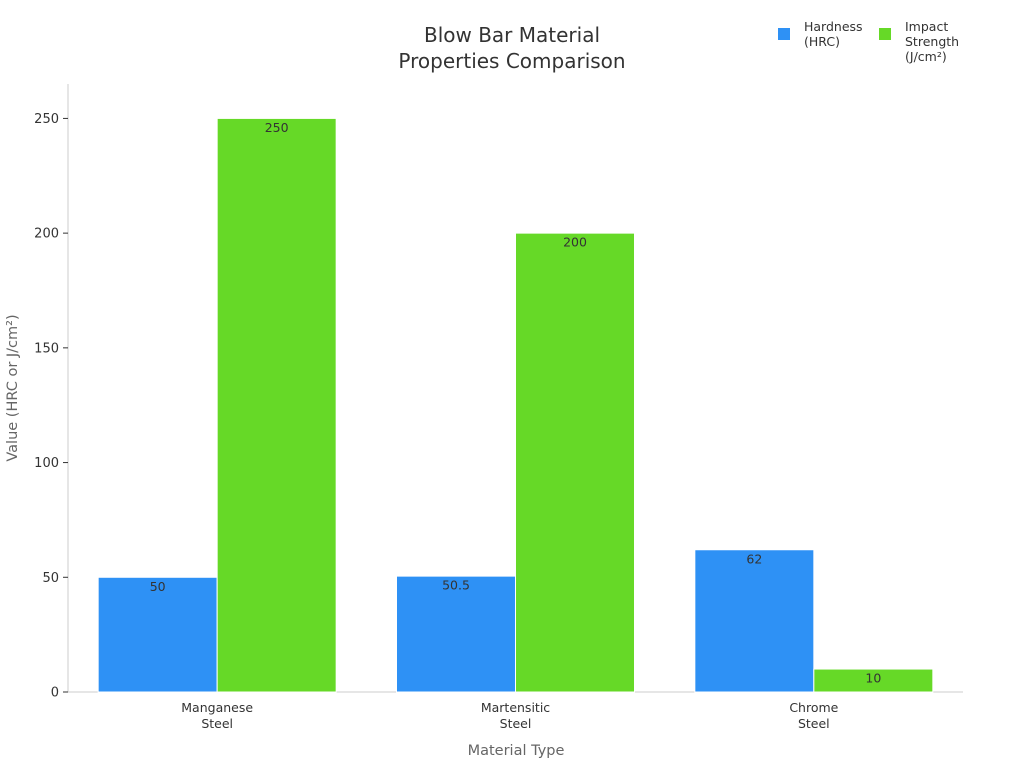 Image resolution: width=1024 pixels, height=772 pixels. I want to click on y-tick-label: 150, so click(46, 348).